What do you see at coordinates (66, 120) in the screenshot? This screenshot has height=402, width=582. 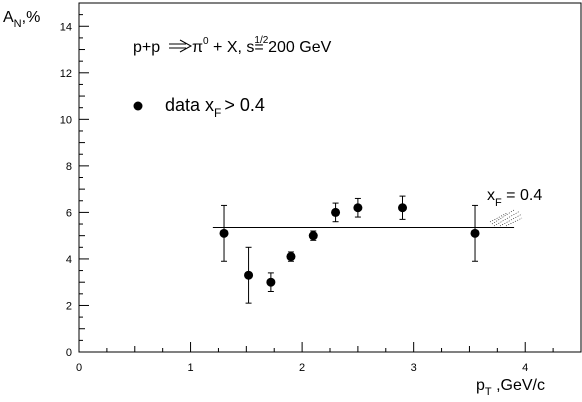 I see `y-tick-label: 10` at bounding box center [66, 120].